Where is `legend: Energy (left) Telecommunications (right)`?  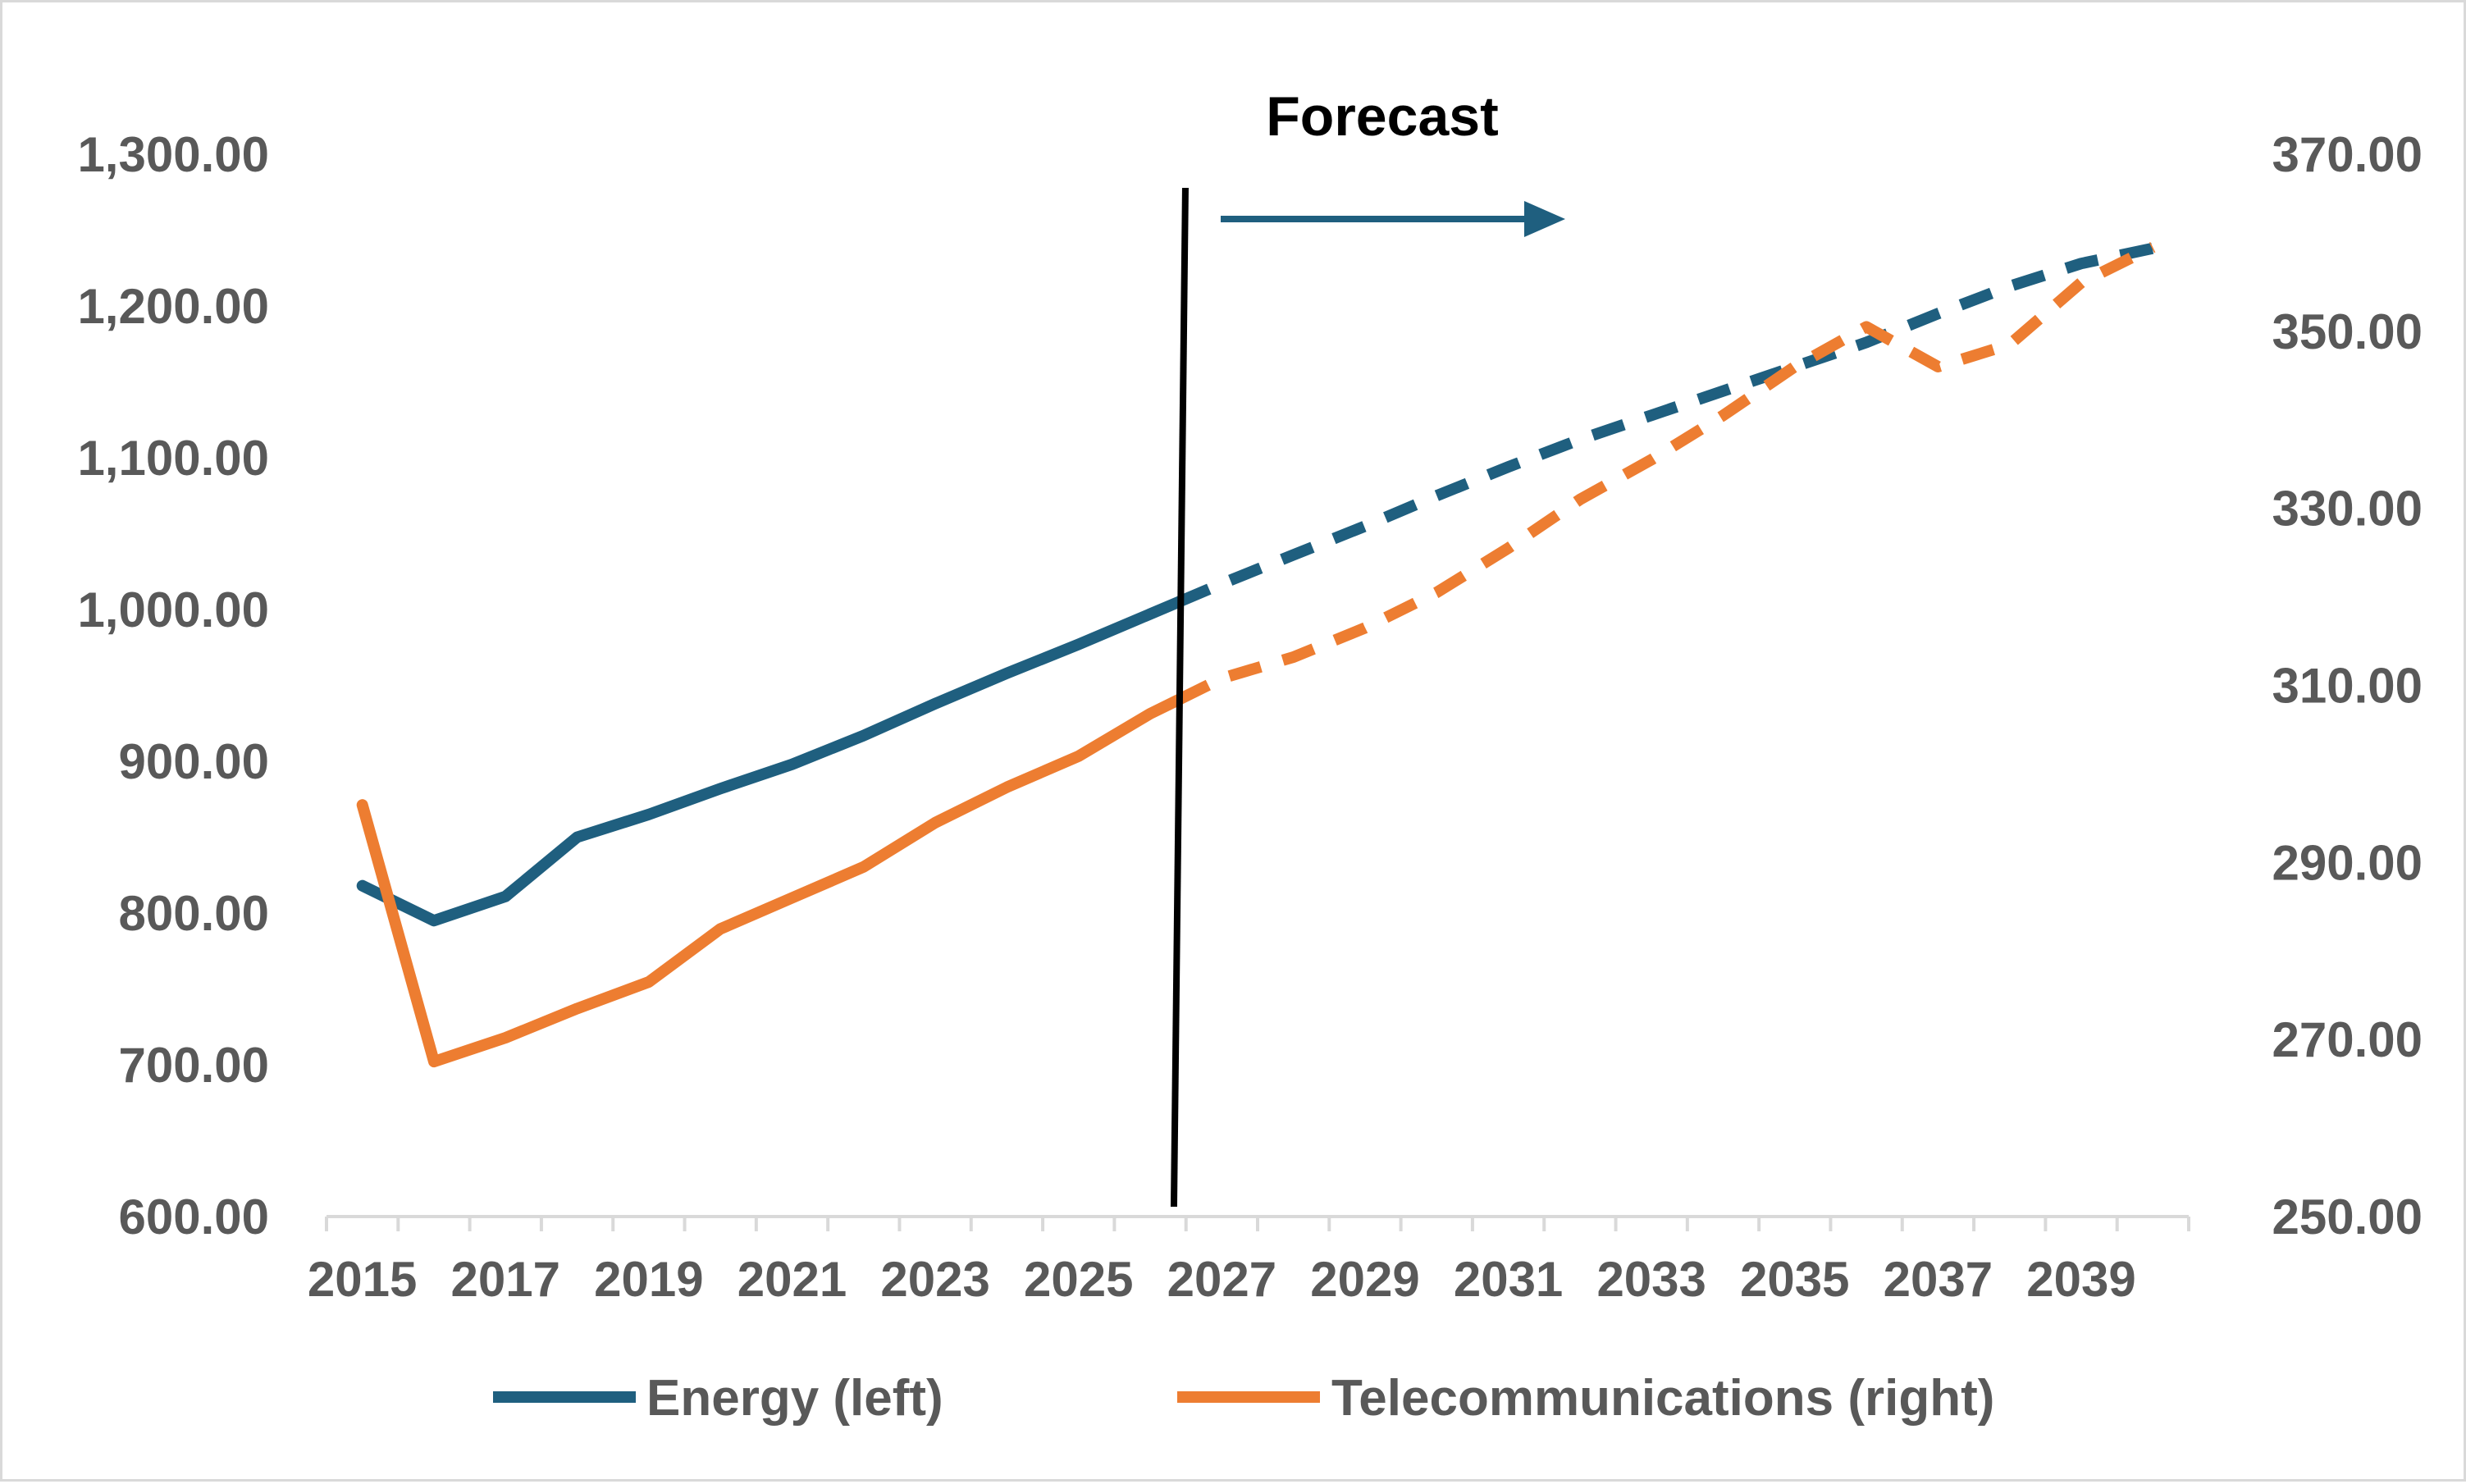
legend: Energy (left) Telecommunications (right) is located at coordinates (1243, 1398).